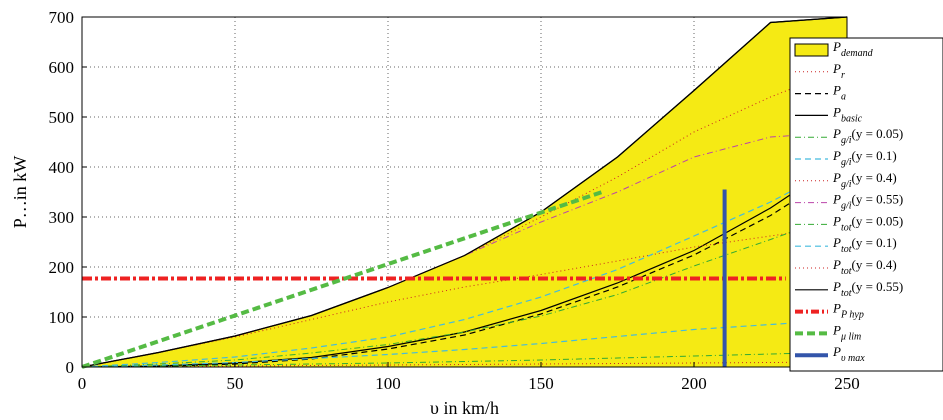 This screenshot has width=943, height=420. What do you see at coordinates (62, 17) in the screenshot?
I see `y-tick-label: 700` at bounding box center [62, 17].